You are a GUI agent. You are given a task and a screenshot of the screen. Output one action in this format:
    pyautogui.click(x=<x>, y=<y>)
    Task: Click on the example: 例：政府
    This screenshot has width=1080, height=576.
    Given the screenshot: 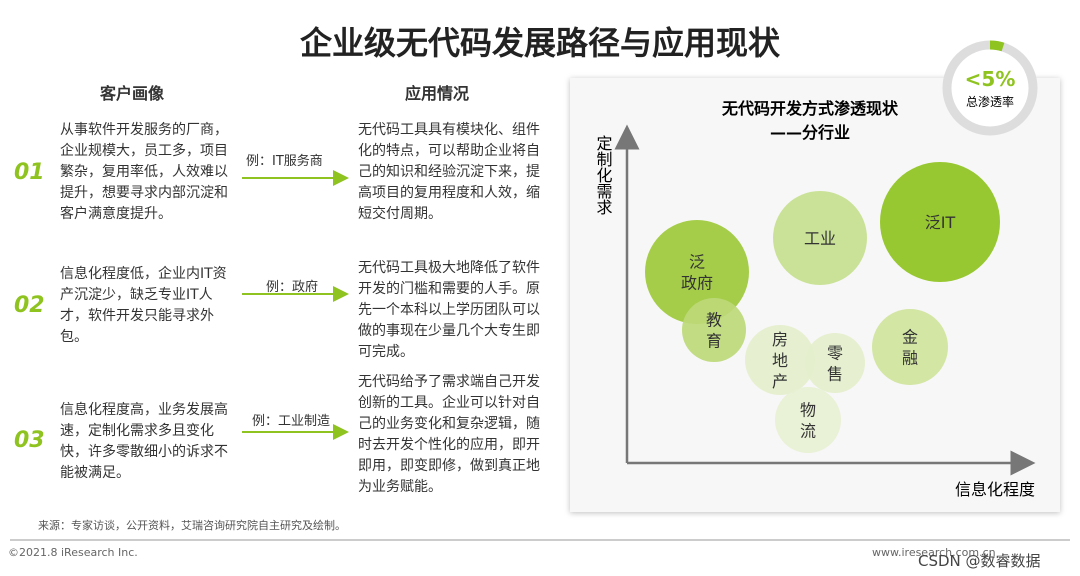 What is the action you would take?
    pyautogui.click(x=292, y=287)
    